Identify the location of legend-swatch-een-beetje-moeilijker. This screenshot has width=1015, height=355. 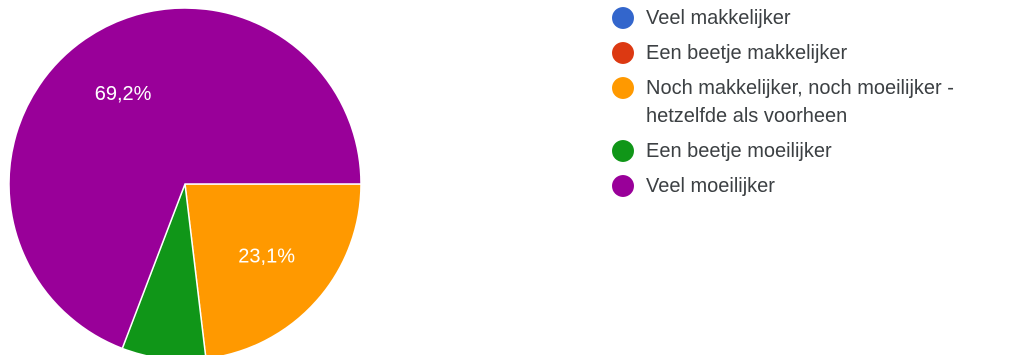
(623, 151).